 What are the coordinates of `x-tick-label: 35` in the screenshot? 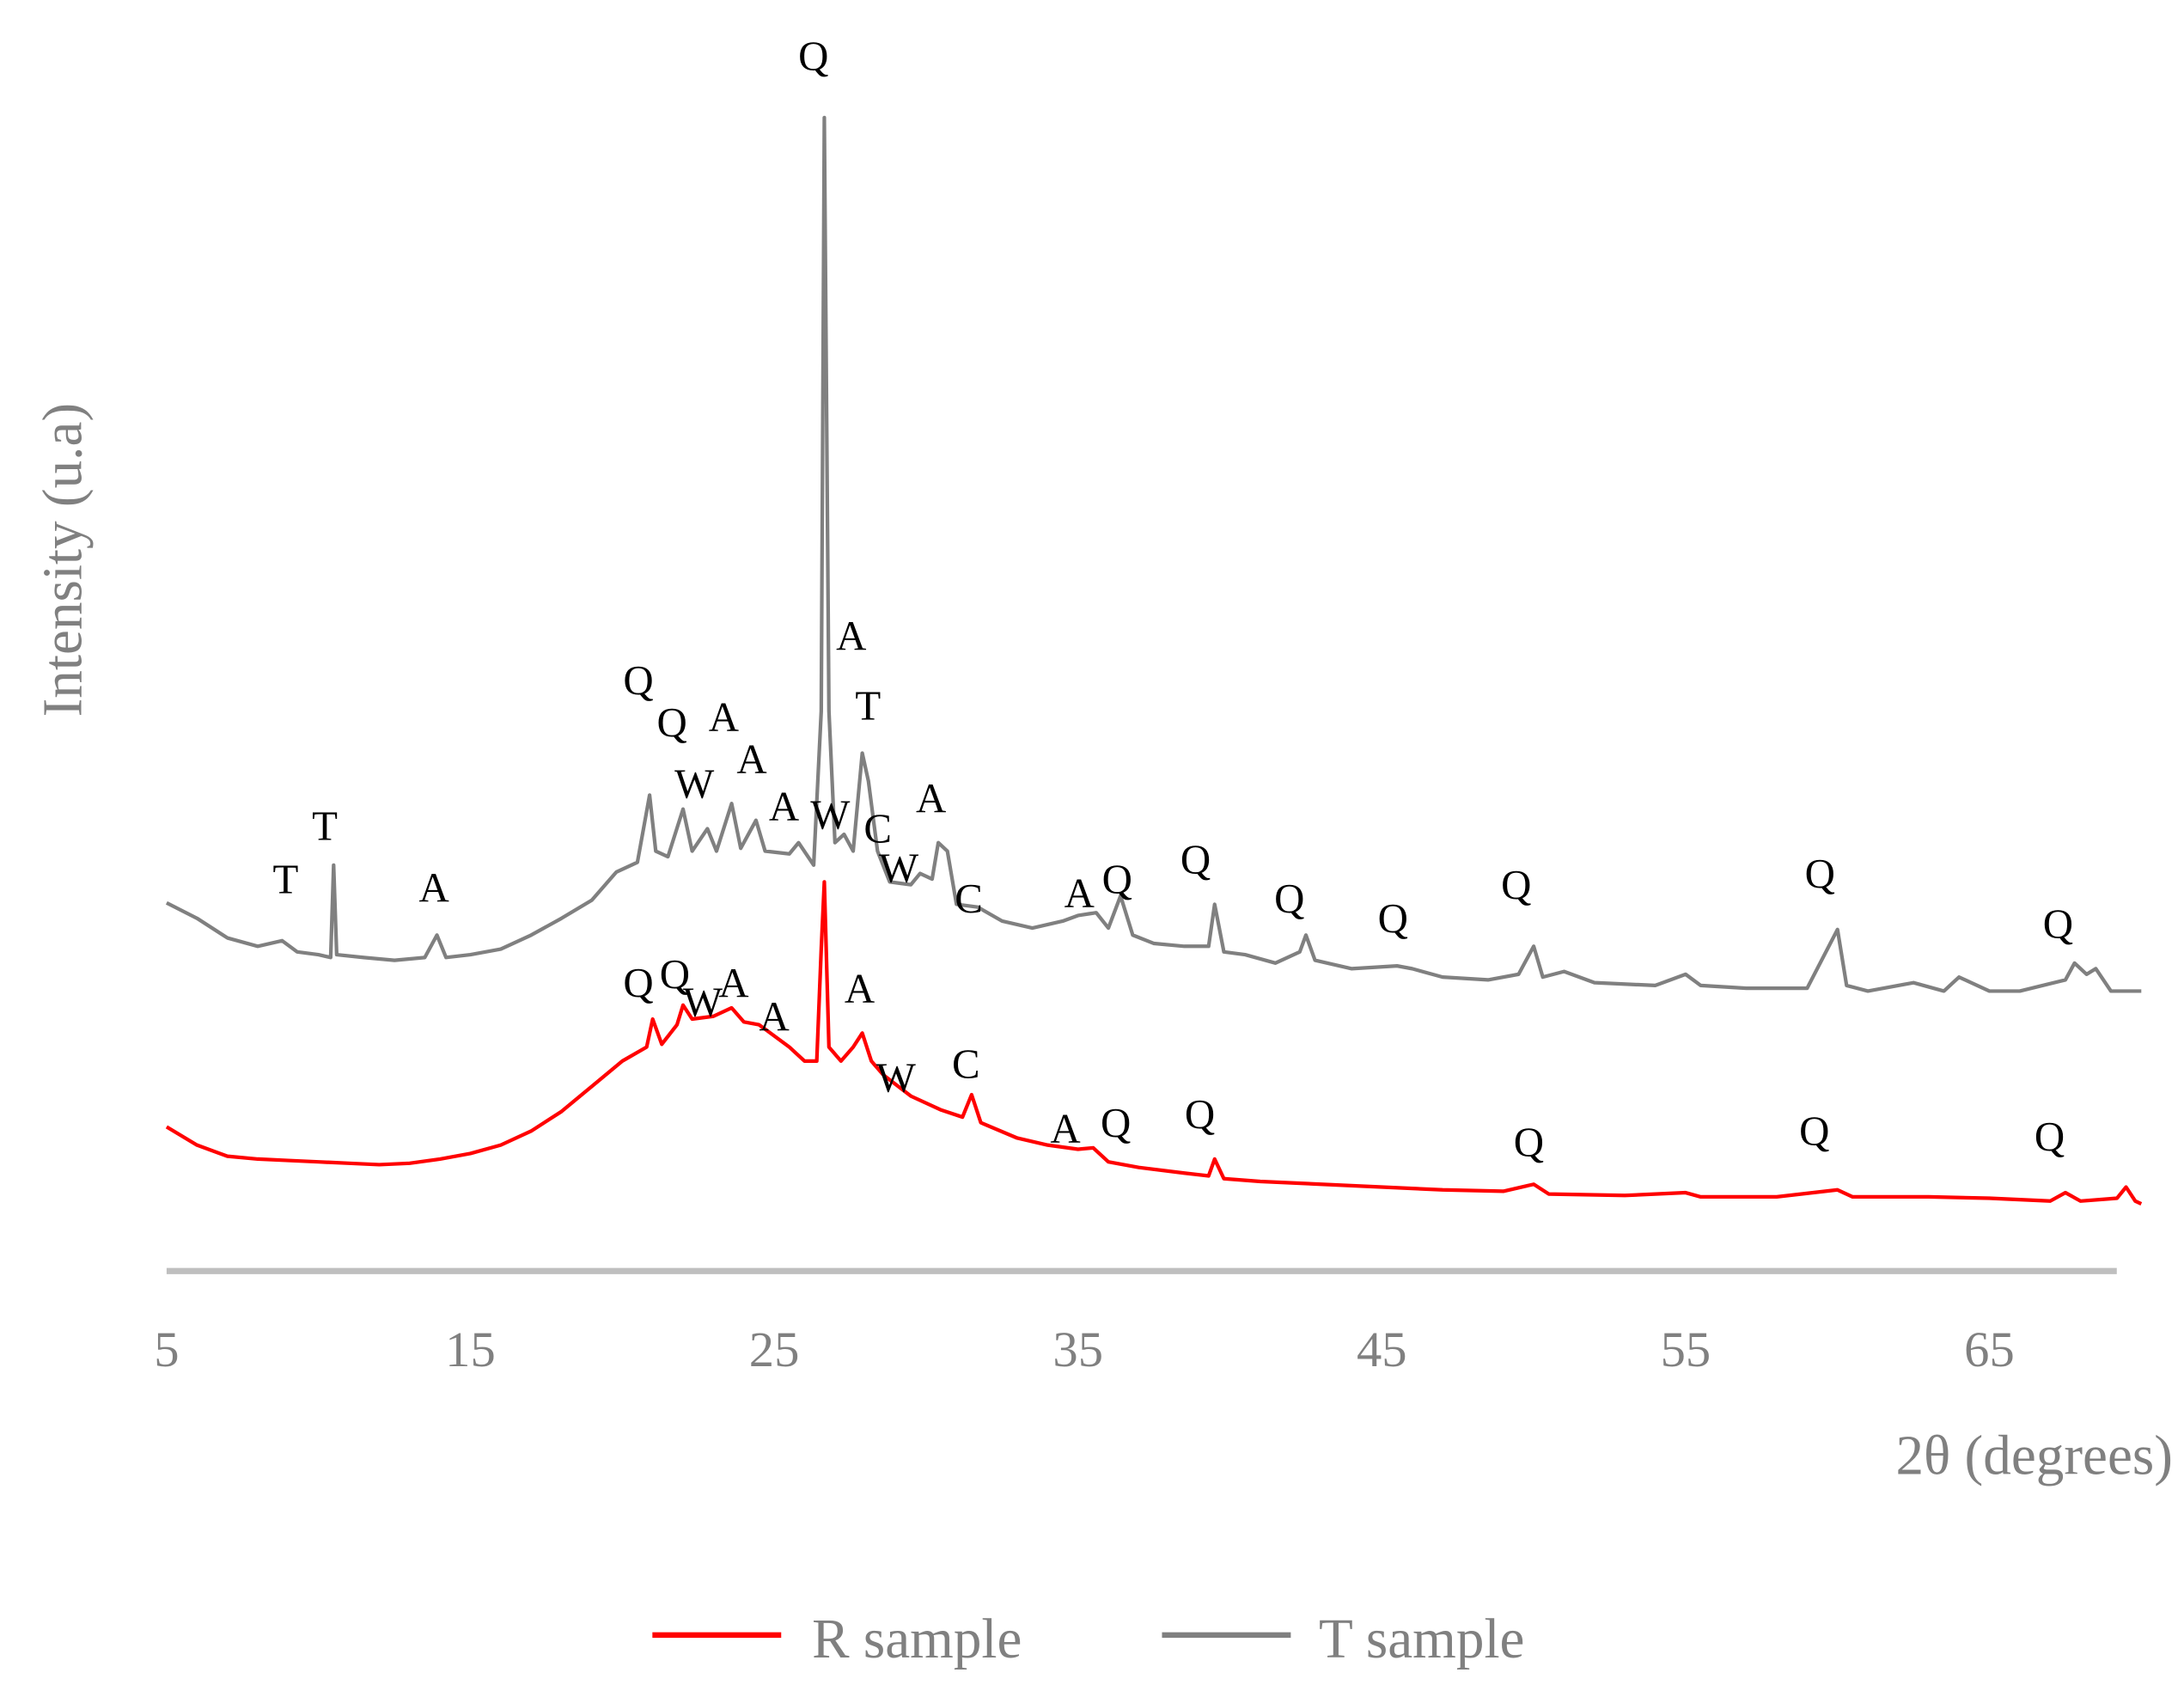 It's located at (1077, 1349).